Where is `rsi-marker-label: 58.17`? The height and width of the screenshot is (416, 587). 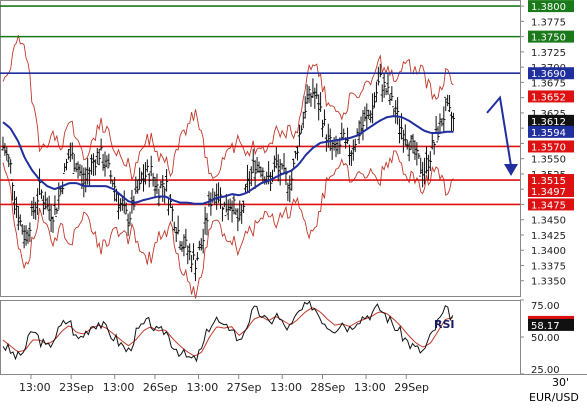 rsi-marker-label: 58.17 is located at coordinates (545, 326).